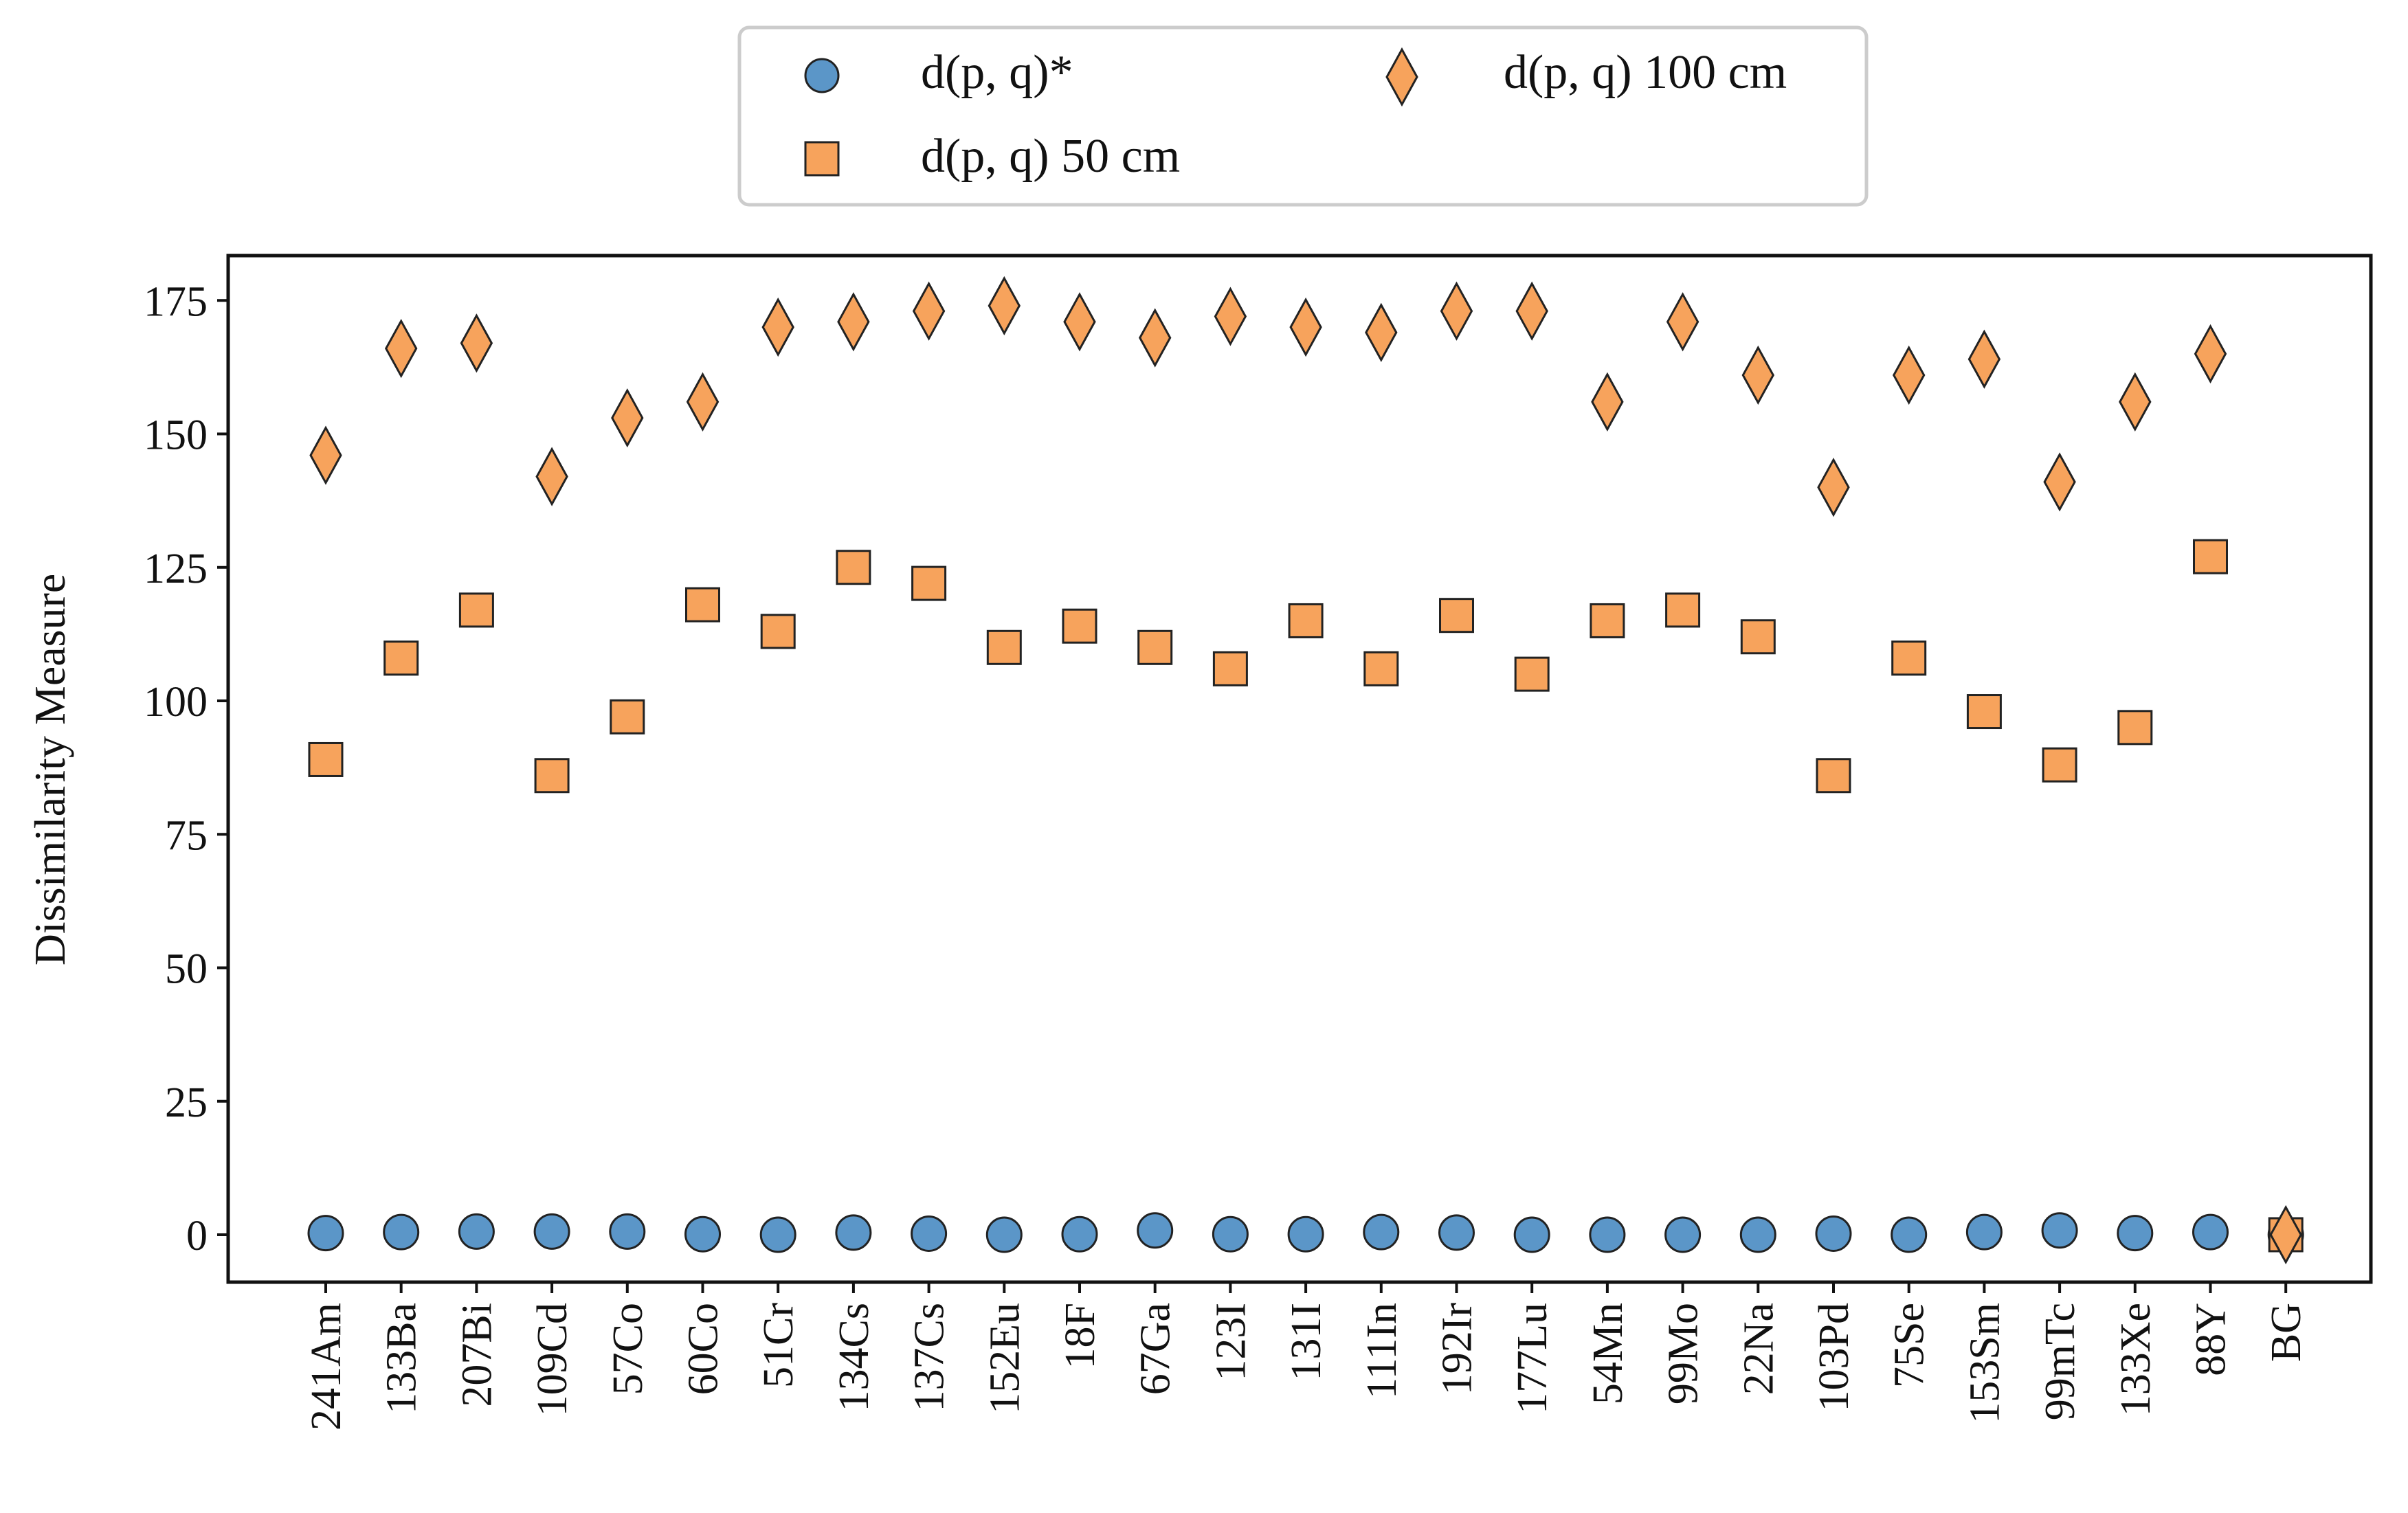 The height and width of the screenshot is (1513, 2408). I want to click on x-tick-label: 99Mo, so click(1683, 1353).